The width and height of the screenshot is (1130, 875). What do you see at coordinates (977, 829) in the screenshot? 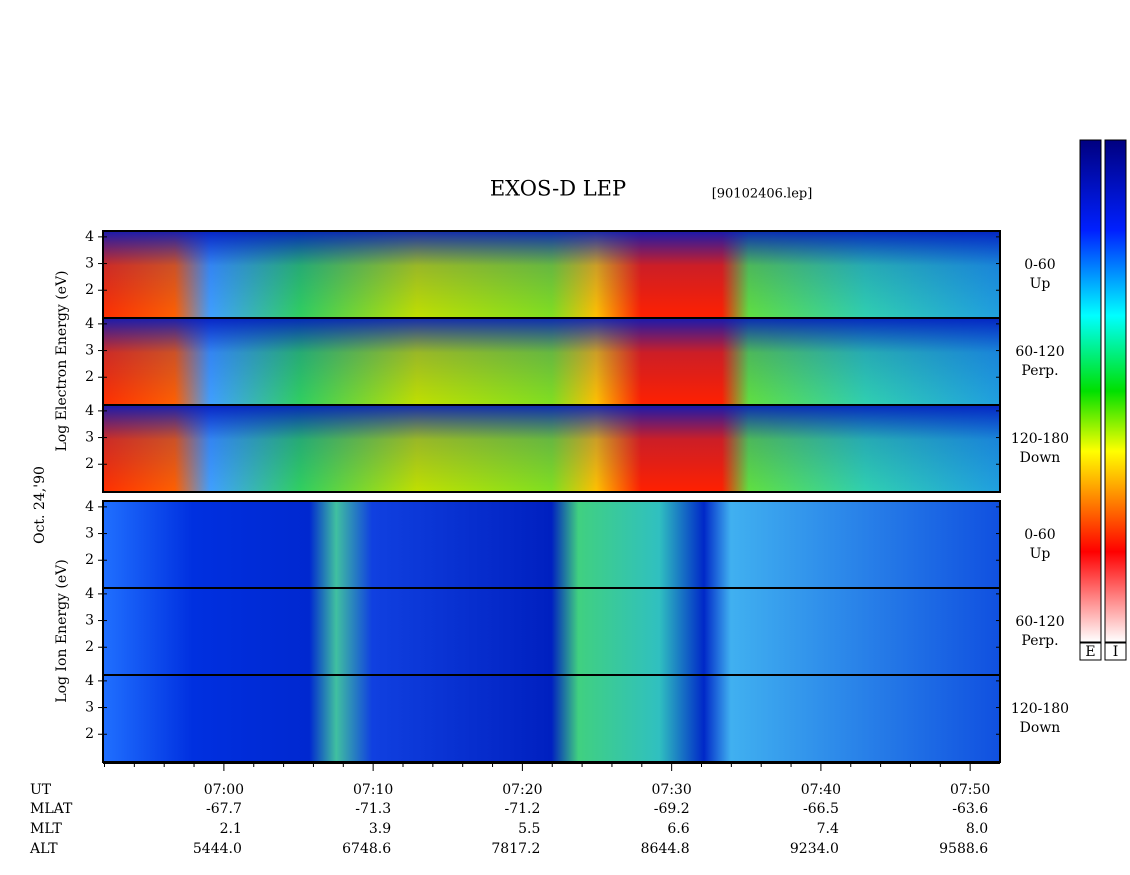
I see `ephemeris-value: 8.0` at bounding box center [977, 829].